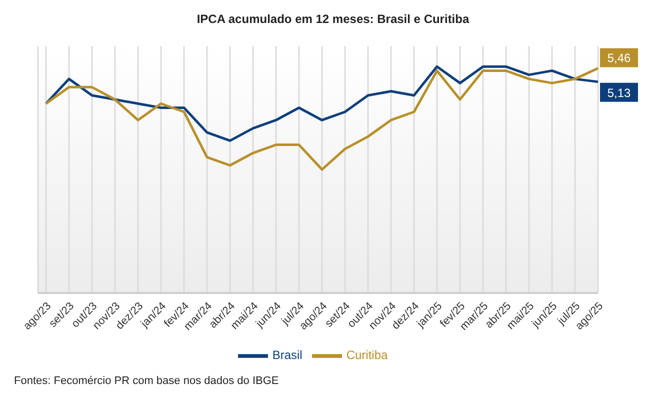 The height and width of the screenshot is (400, 650). What do you see at coordinates (619, 58) in the screenshot?
I see `data-label: 5,46` at bounding box center [619, 58].